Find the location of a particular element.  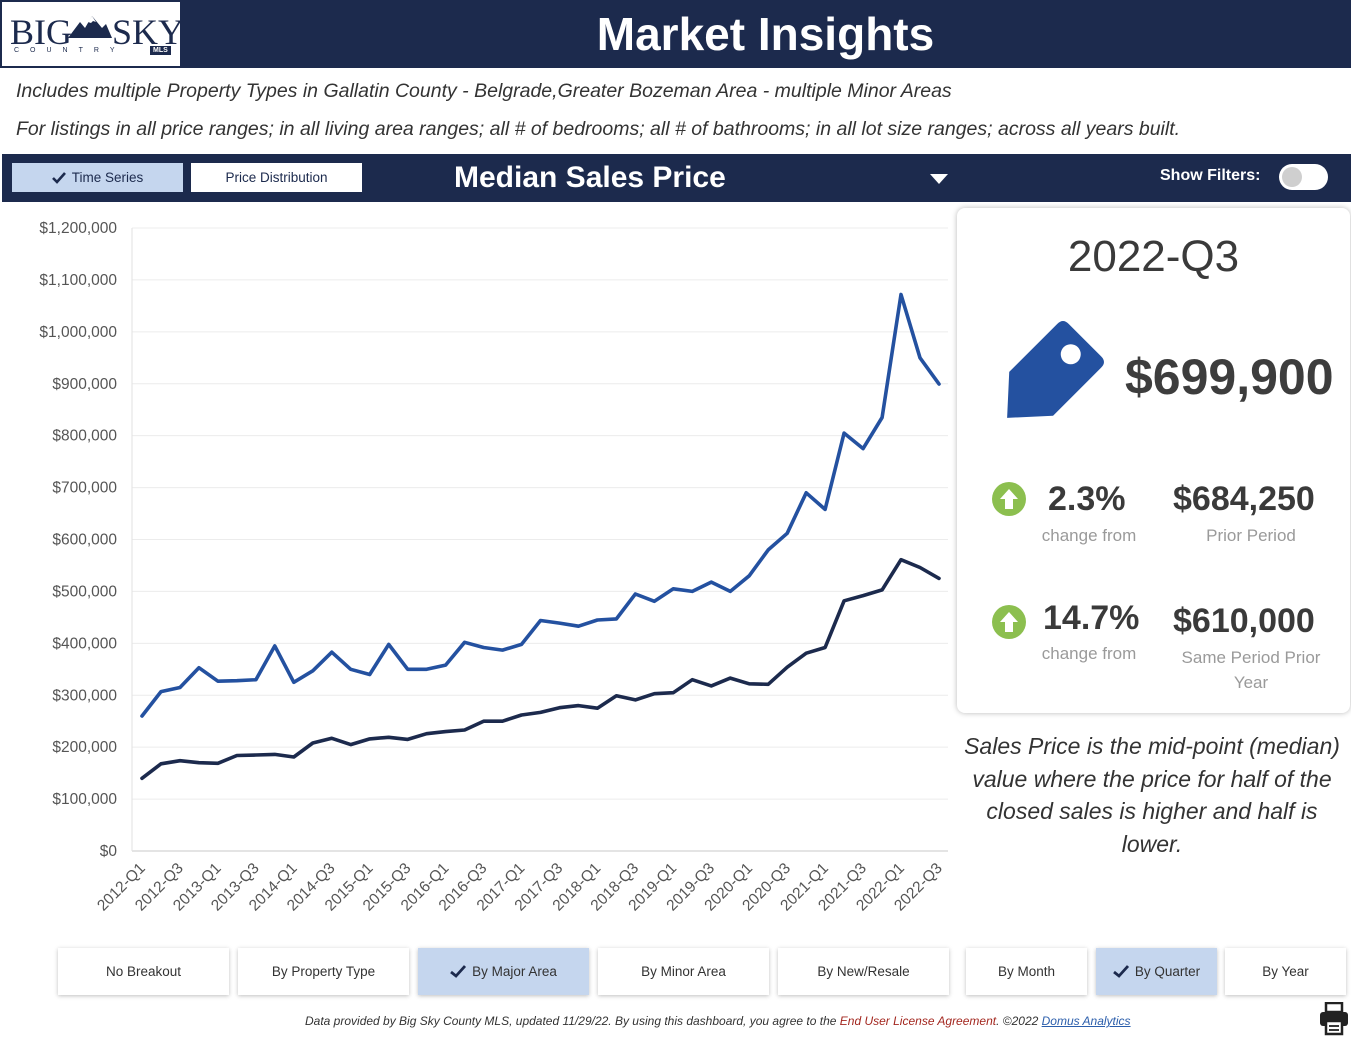

header-bar: BIG SKY COUNTRY MLS Market Insights is located at coordinates (675, 34).